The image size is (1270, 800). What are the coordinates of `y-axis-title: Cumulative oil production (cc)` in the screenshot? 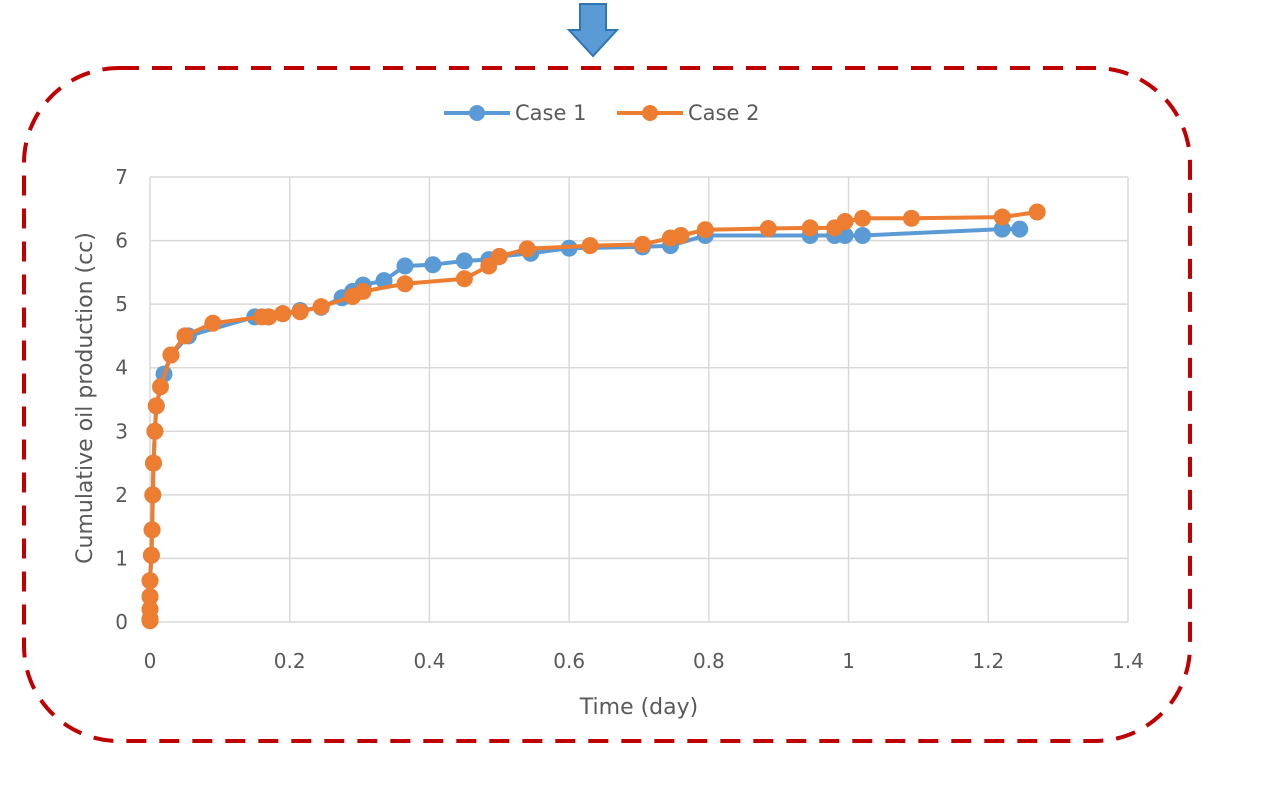 It's located at (85, 398).